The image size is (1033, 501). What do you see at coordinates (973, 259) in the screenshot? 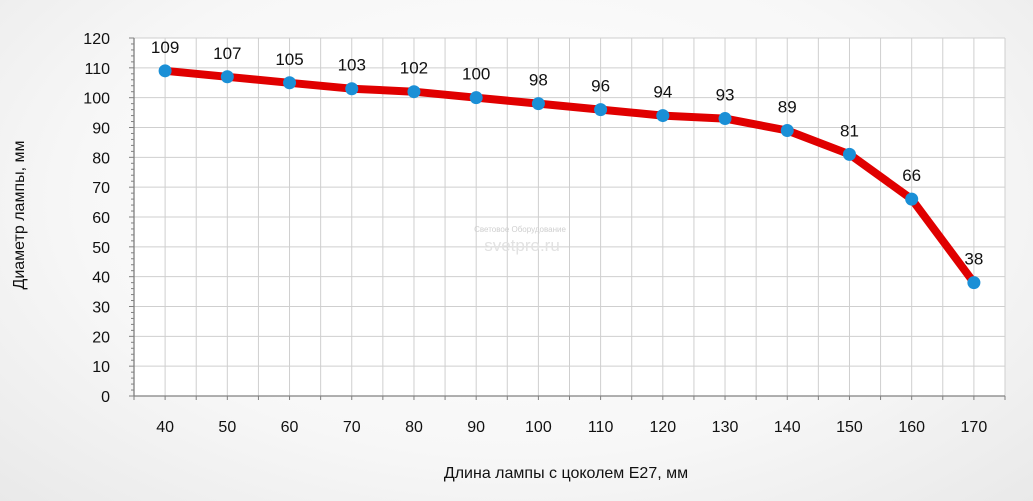
I see `data-label: 38` at bounding box center [973, 259].